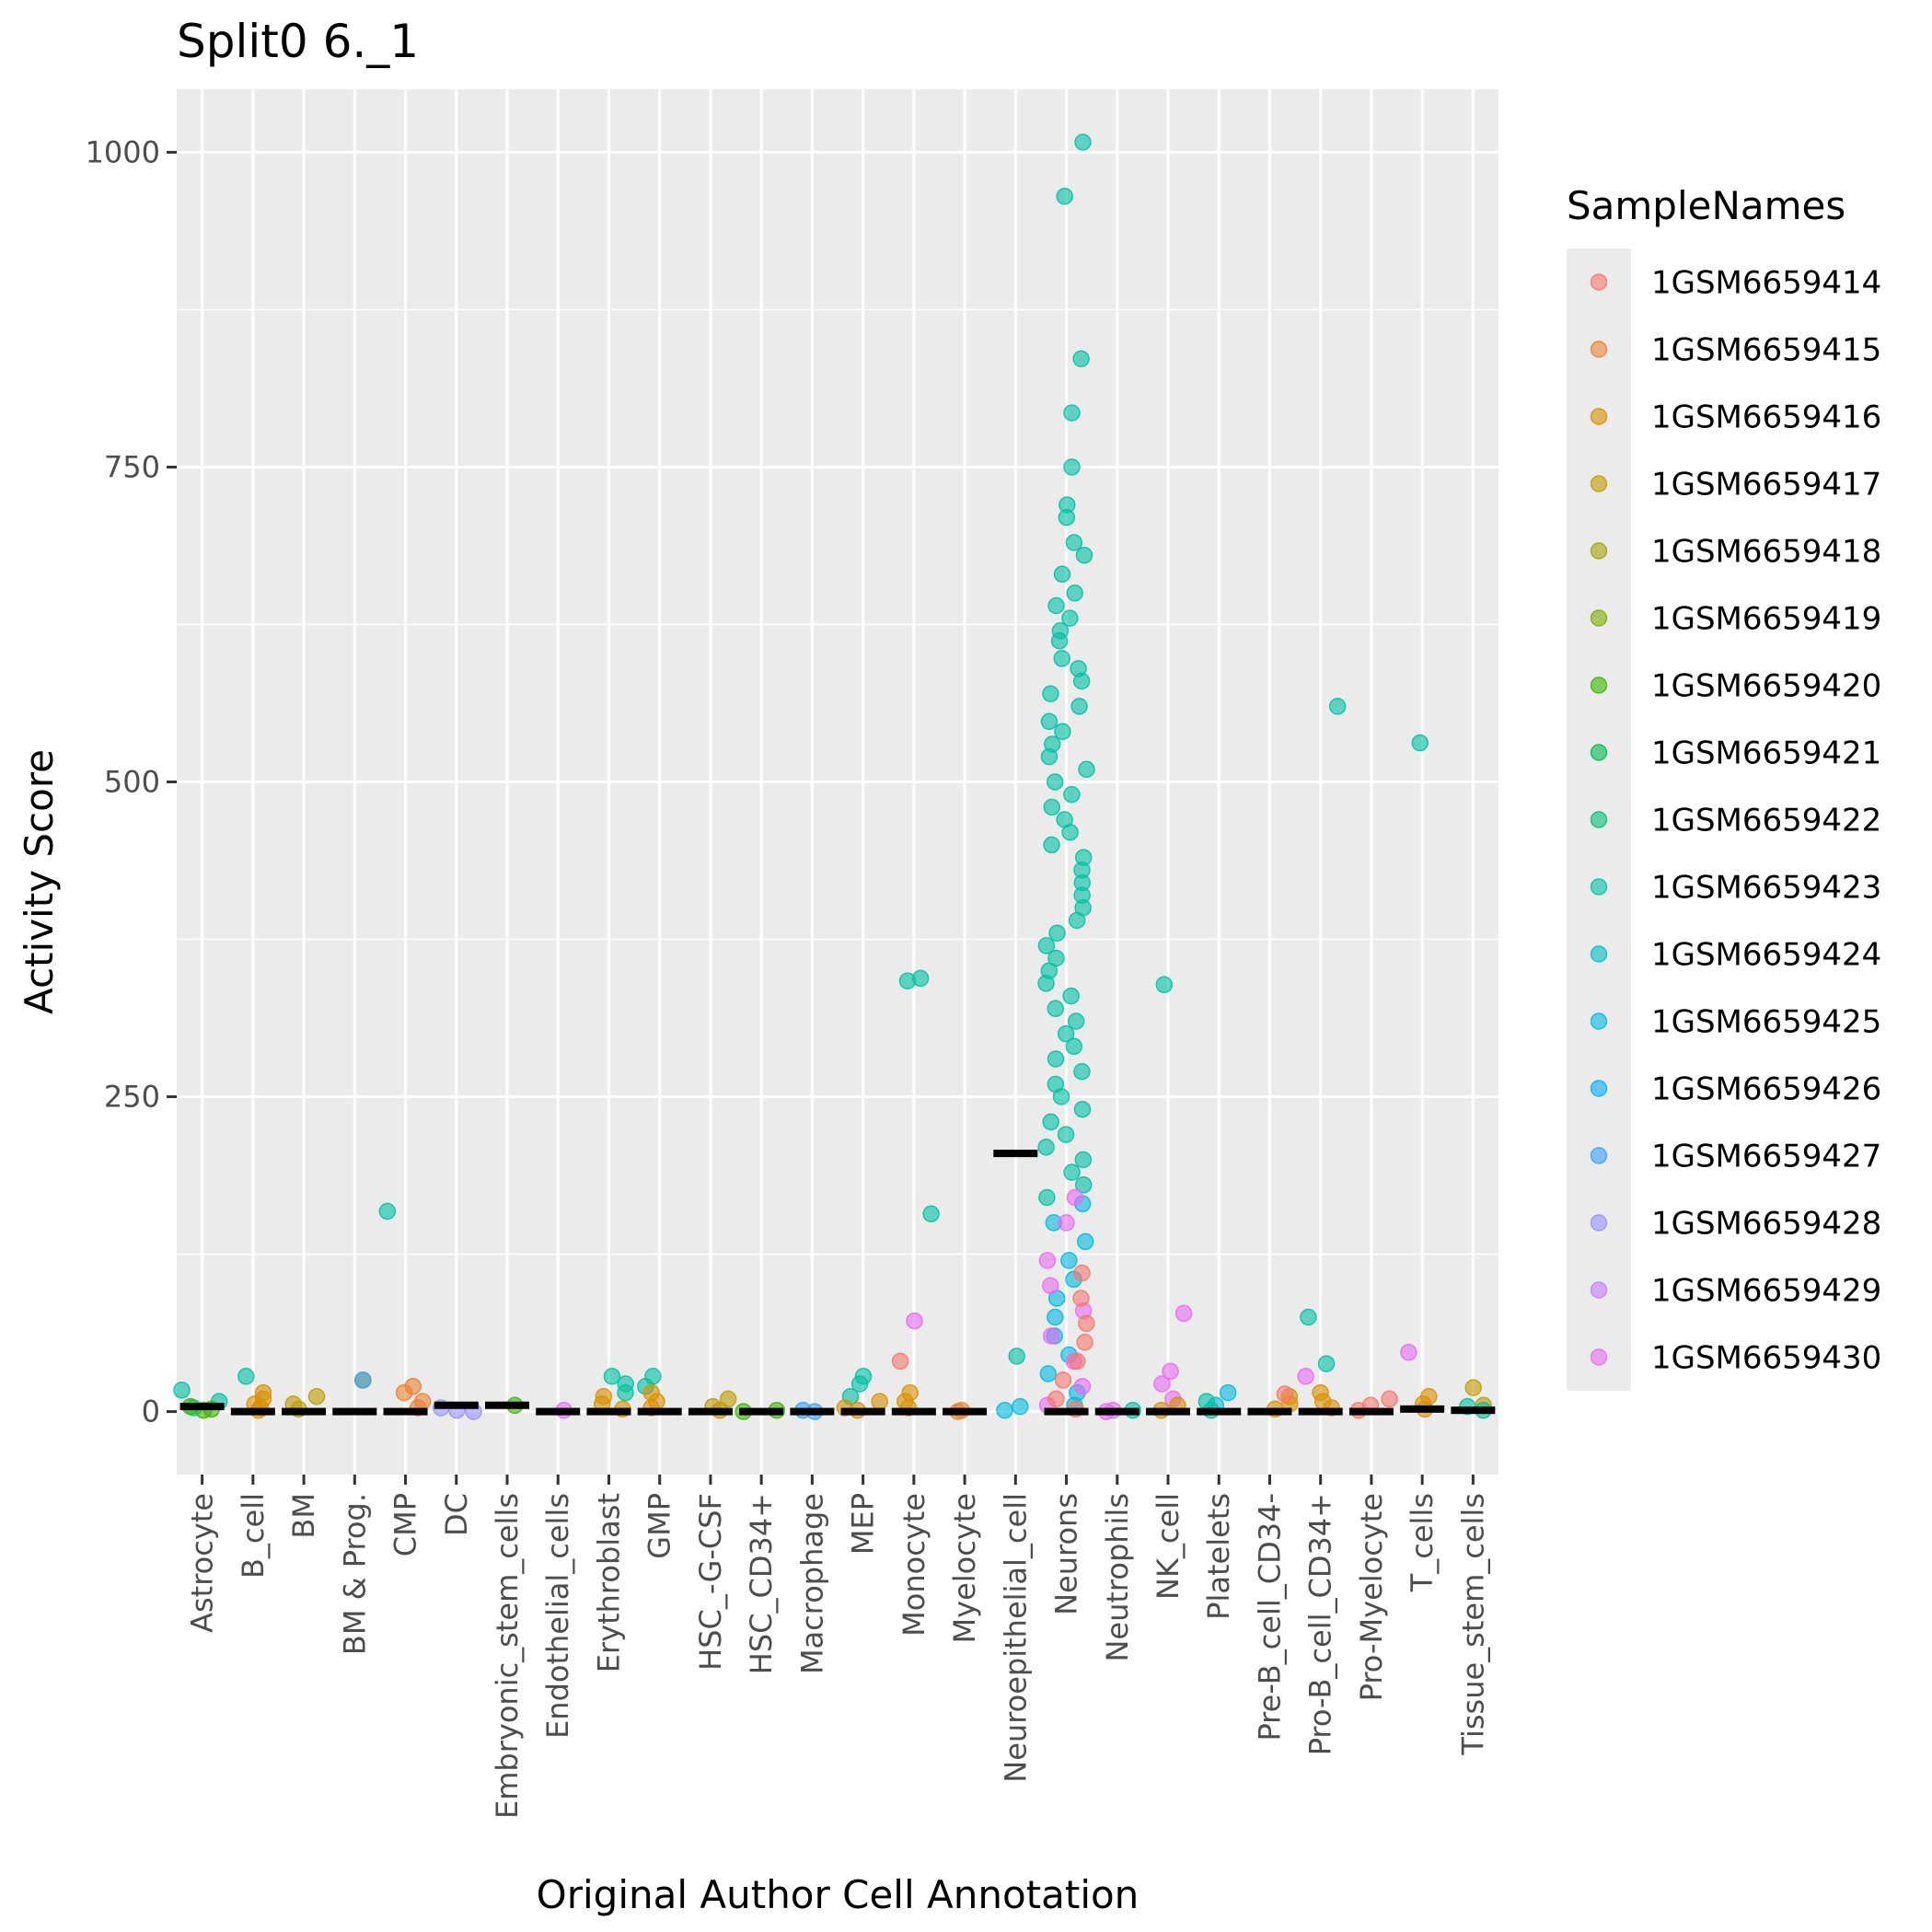  Describe the element at coordinates (1766, 821) in the screenshot. I see `legend-label: 1GSM6659422` at that location.